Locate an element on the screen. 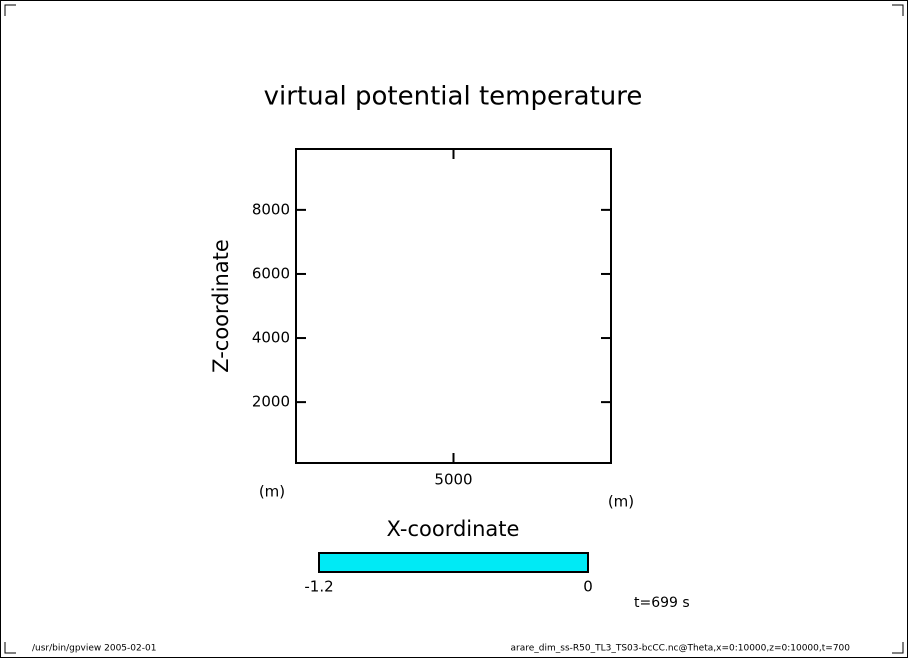 The width and height of the screenshot is (908, 658). chart-title: virtual potential temperature is located at coordinates (453, 97).